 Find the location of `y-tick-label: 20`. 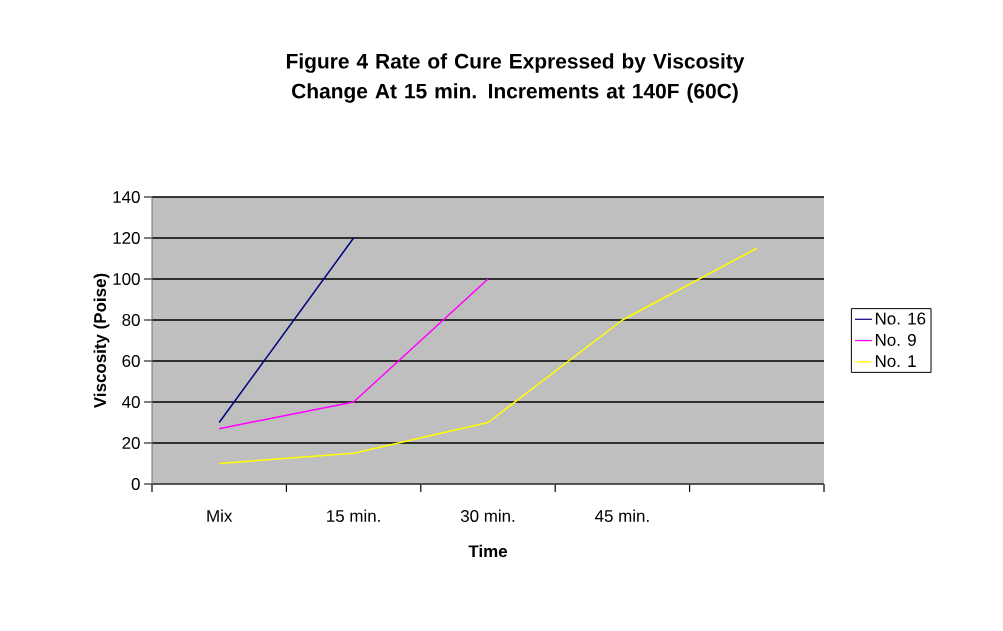

y-tick-label: 20 is located at coordinates (131, 443).